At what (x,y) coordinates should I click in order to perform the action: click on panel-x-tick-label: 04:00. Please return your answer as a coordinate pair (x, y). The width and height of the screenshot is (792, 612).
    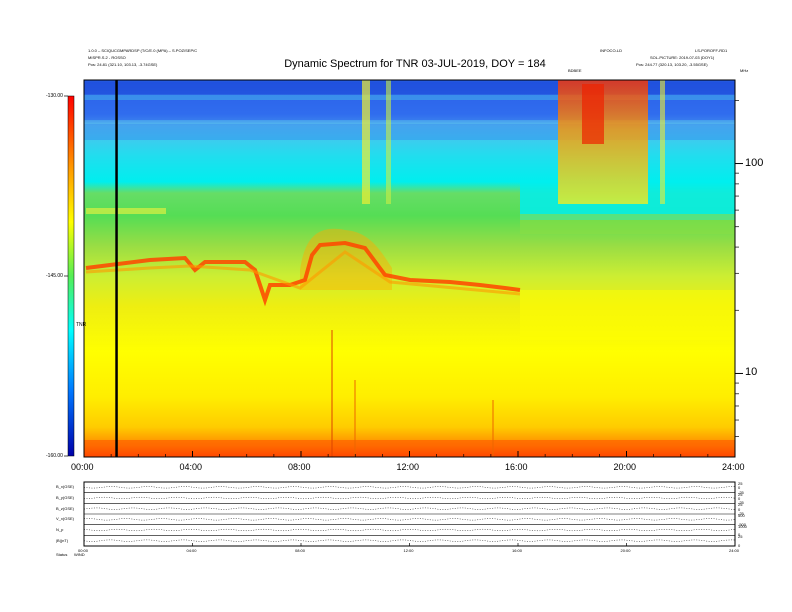
    Looking at the image, I should click on (191, 550).